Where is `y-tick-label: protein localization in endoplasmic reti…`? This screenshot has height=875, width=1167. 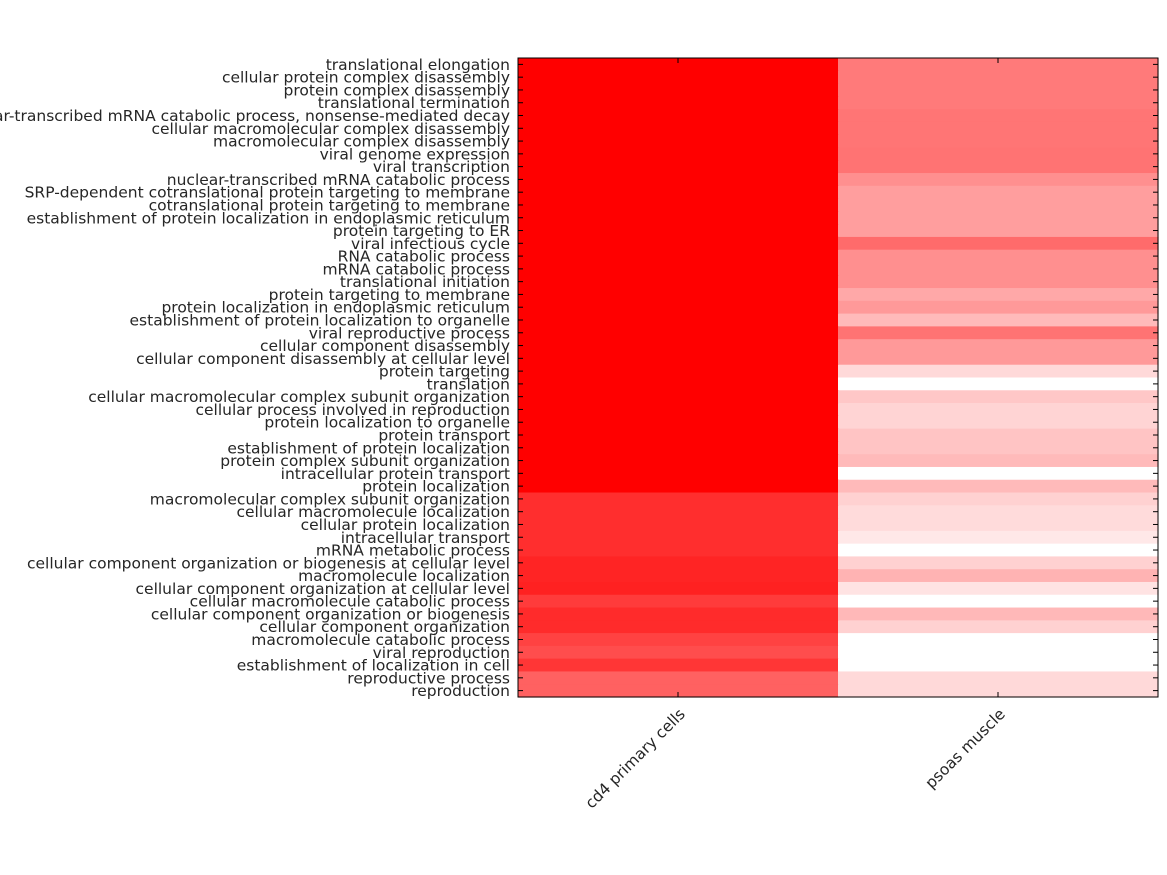
y-tick-label: protein localization in endoplasmic reti… is located at coordinates (335, 308).